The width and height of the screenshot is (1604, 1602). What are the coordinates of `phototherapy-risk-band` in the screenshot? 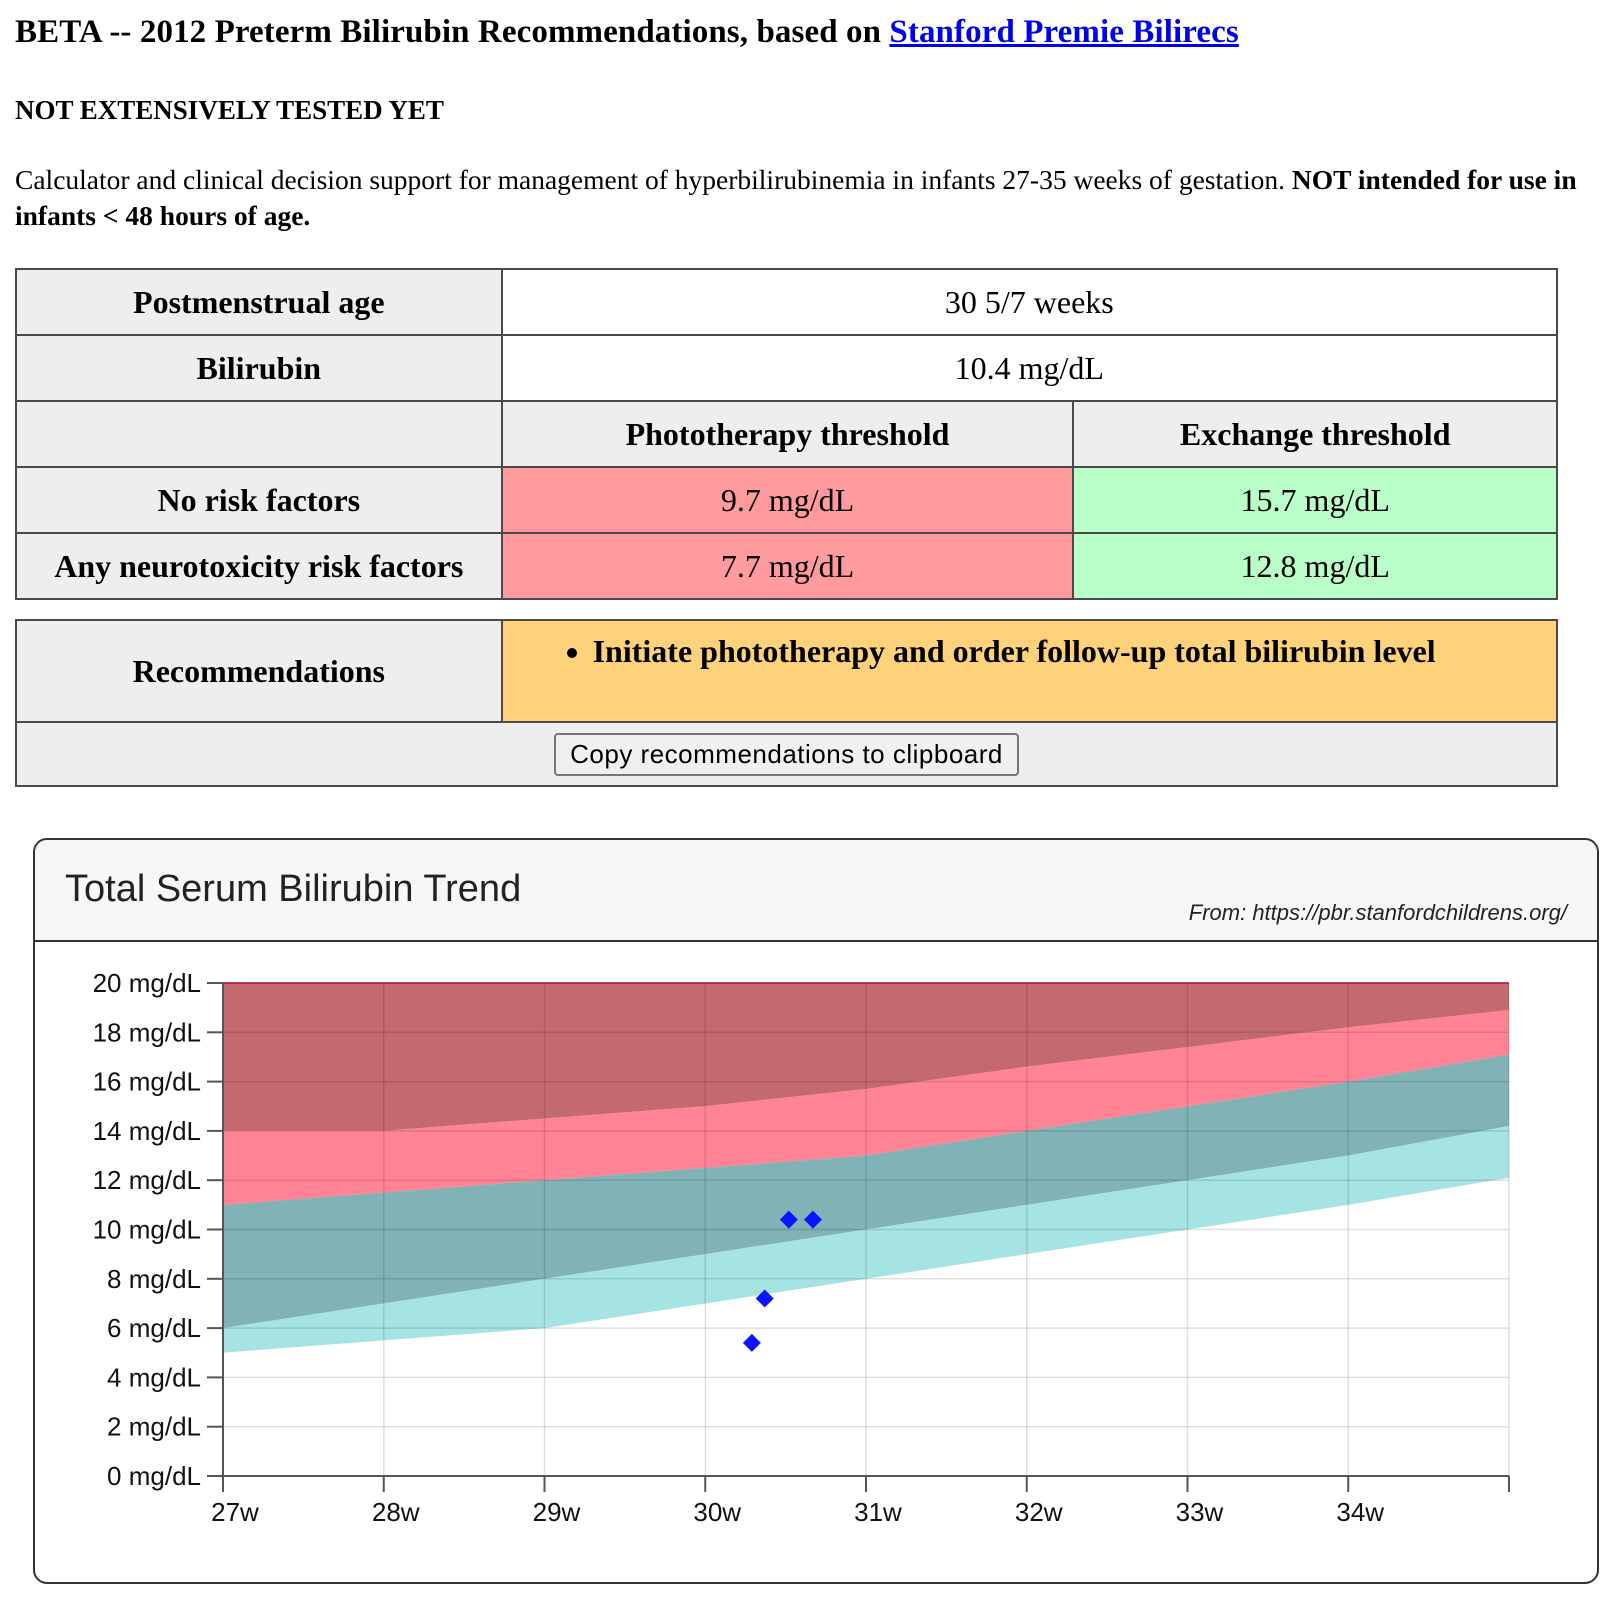 It's located at (866, 1239).